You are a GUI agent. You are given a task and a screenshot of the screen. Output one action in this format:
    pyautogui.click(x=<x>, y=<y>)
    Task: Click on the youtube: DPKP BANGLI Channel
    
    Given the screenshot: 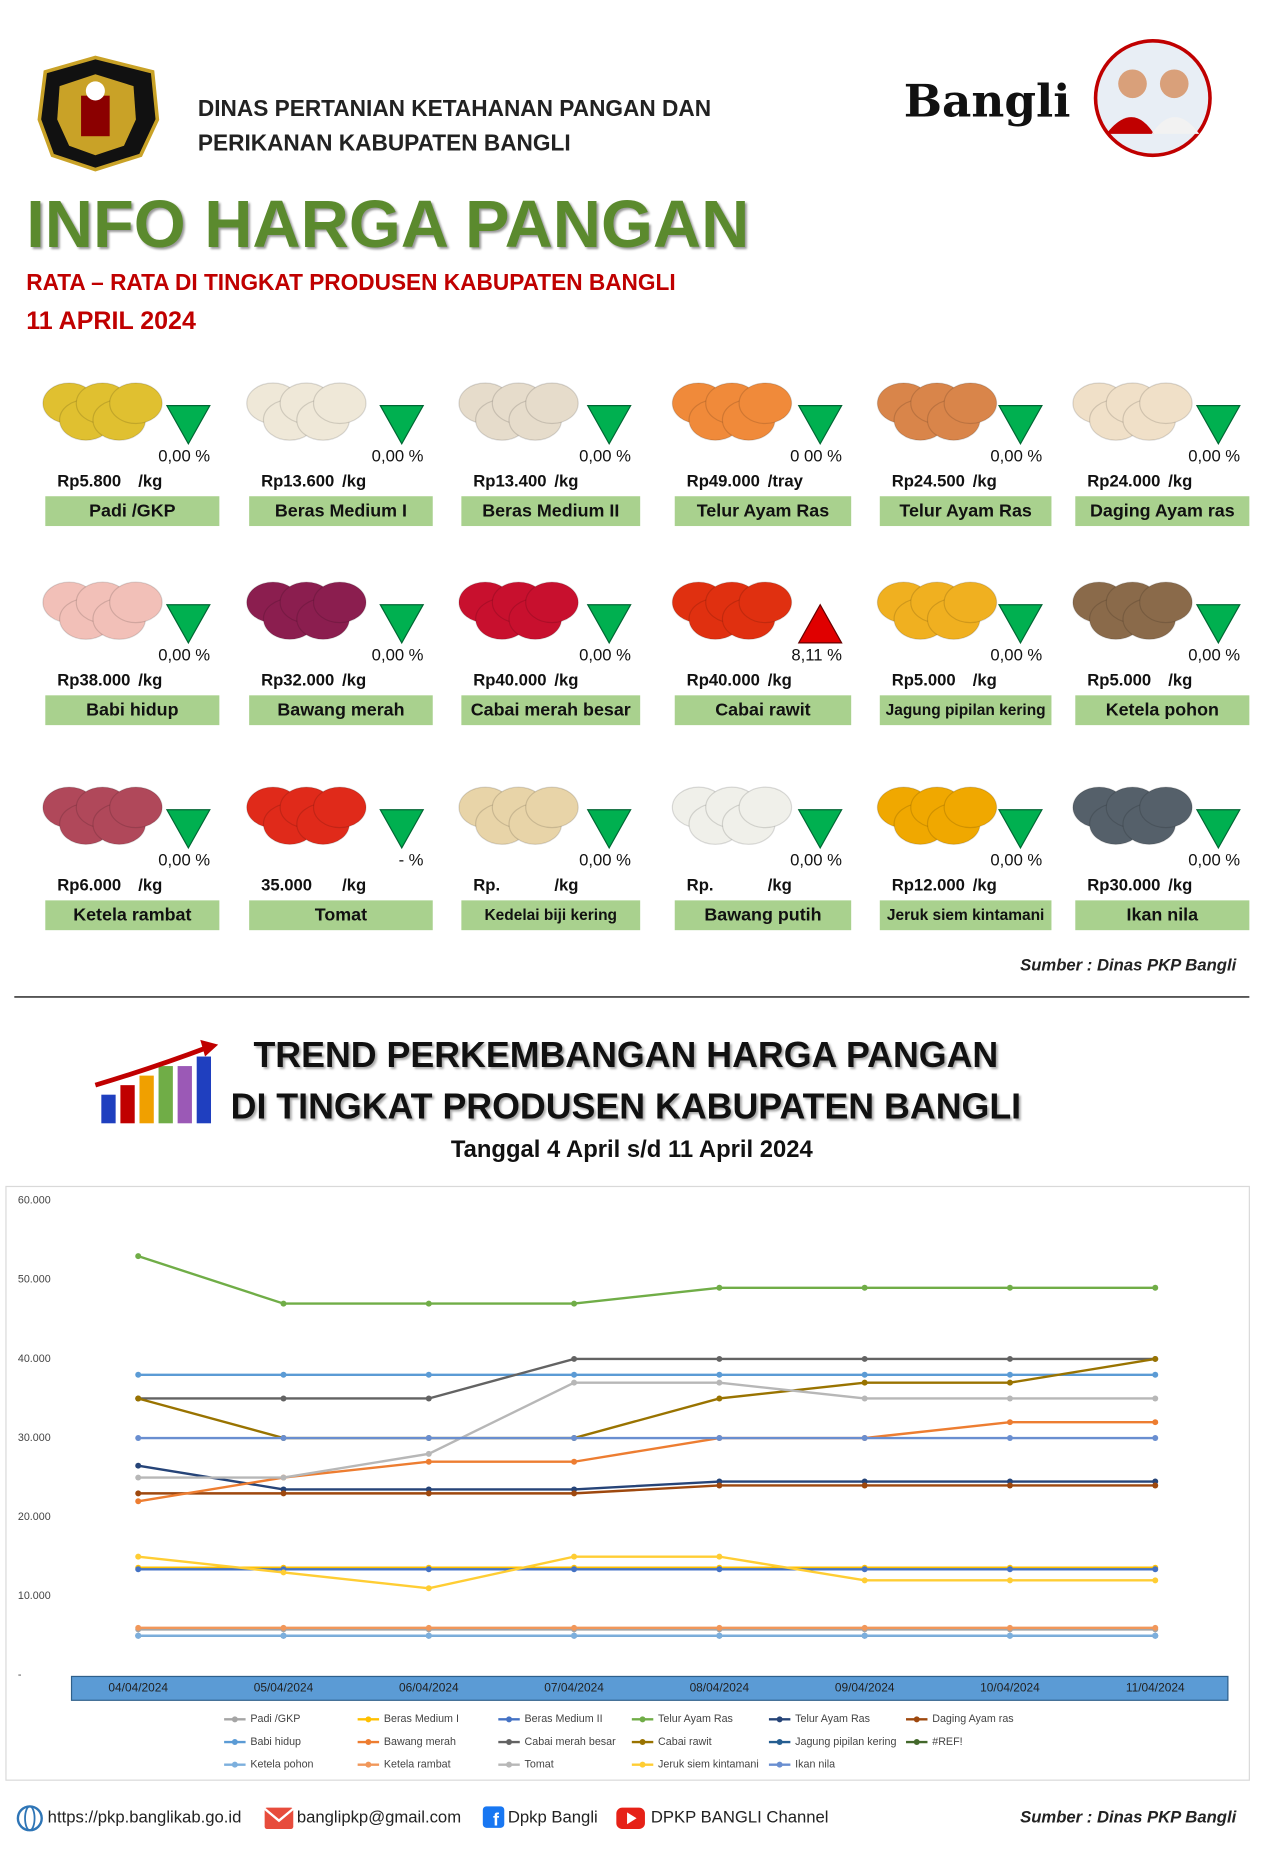 What is the action you would take?
    pyautogui.click(x=740, y=1817)
    